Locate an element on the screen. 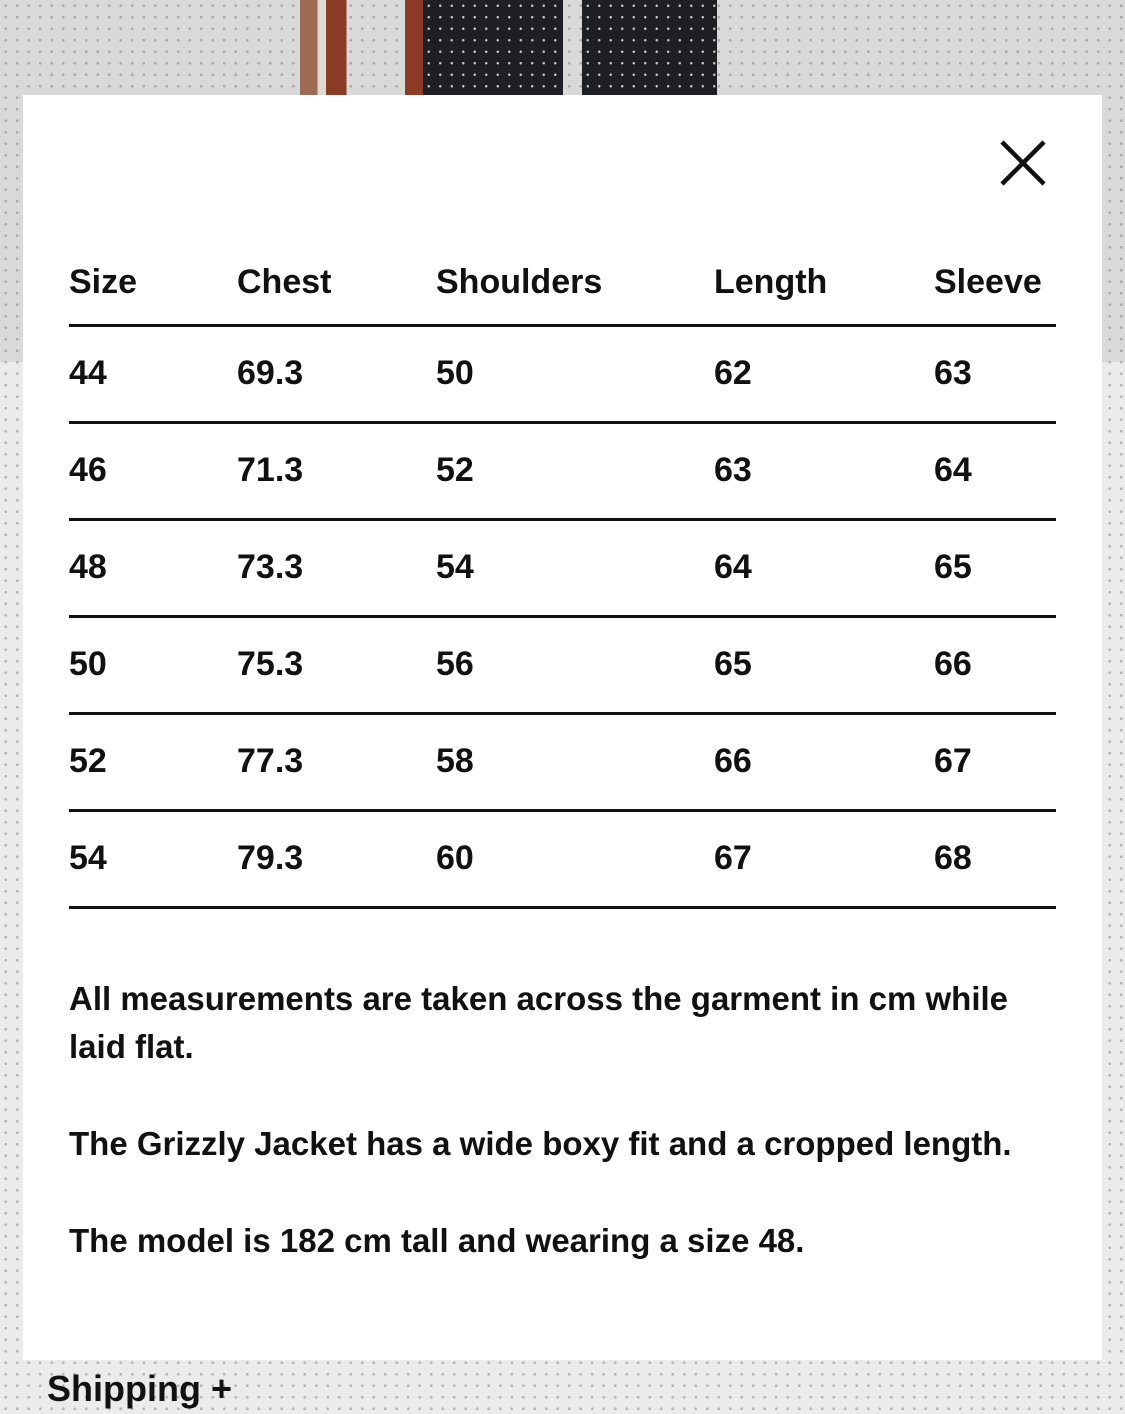 The width and height of the screenshot is (1125, 1414). table-row: 44 69.3 50 62 63 is located at coordinates (562, 374).